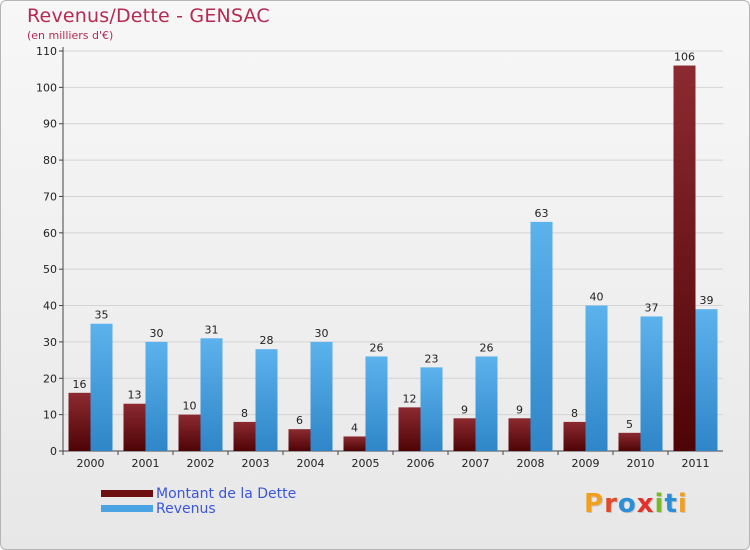  I want to click on x-tick-label-2002: 2002, so click(201, 463).